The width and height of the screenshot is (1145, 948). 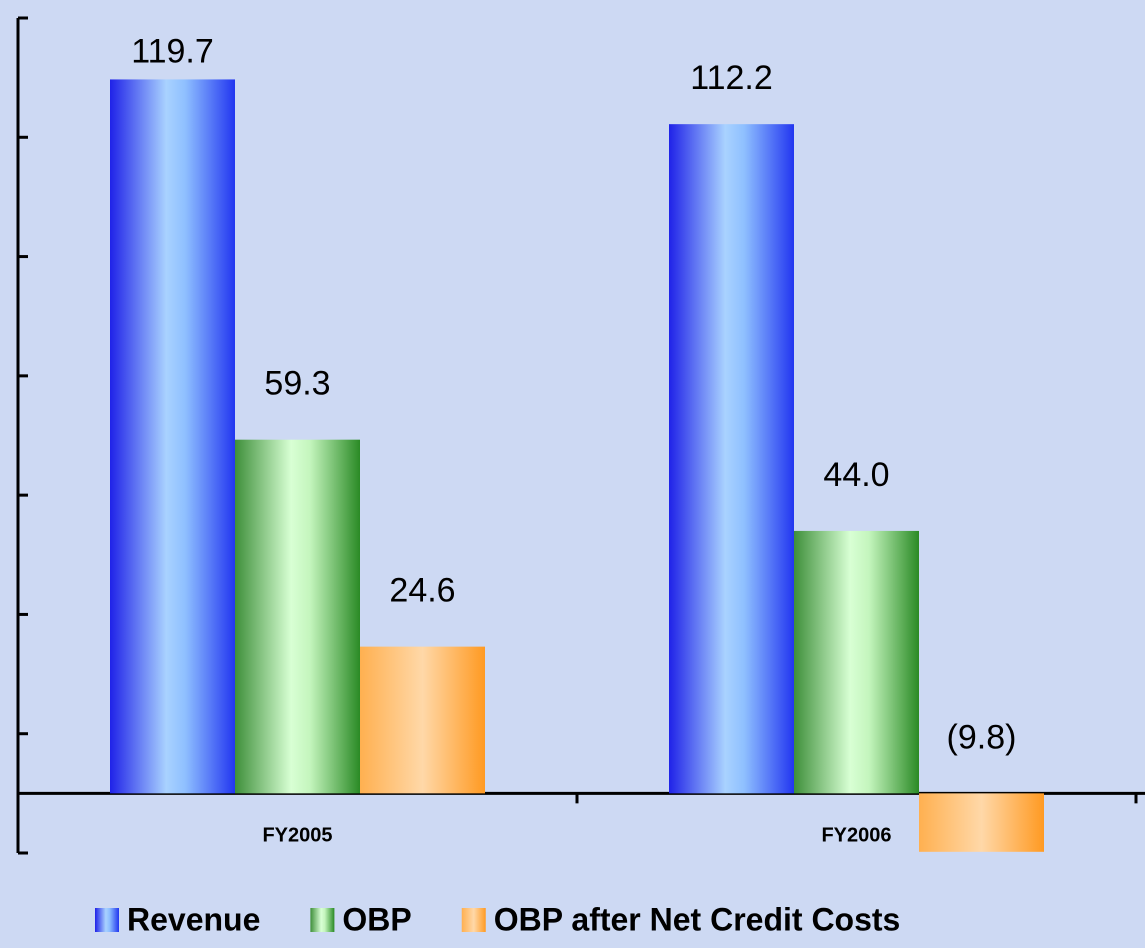 I want to click on value-label: (9.8), so click(x=982, y=737).